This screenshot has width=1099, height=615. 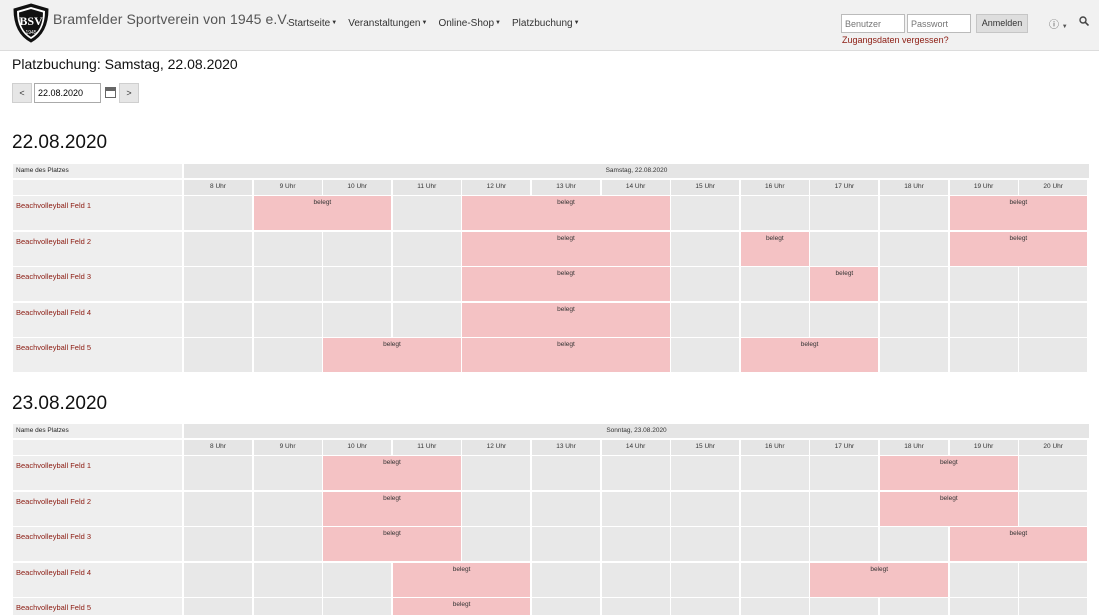 I want to click on date-input, so click(x=67, y=93).